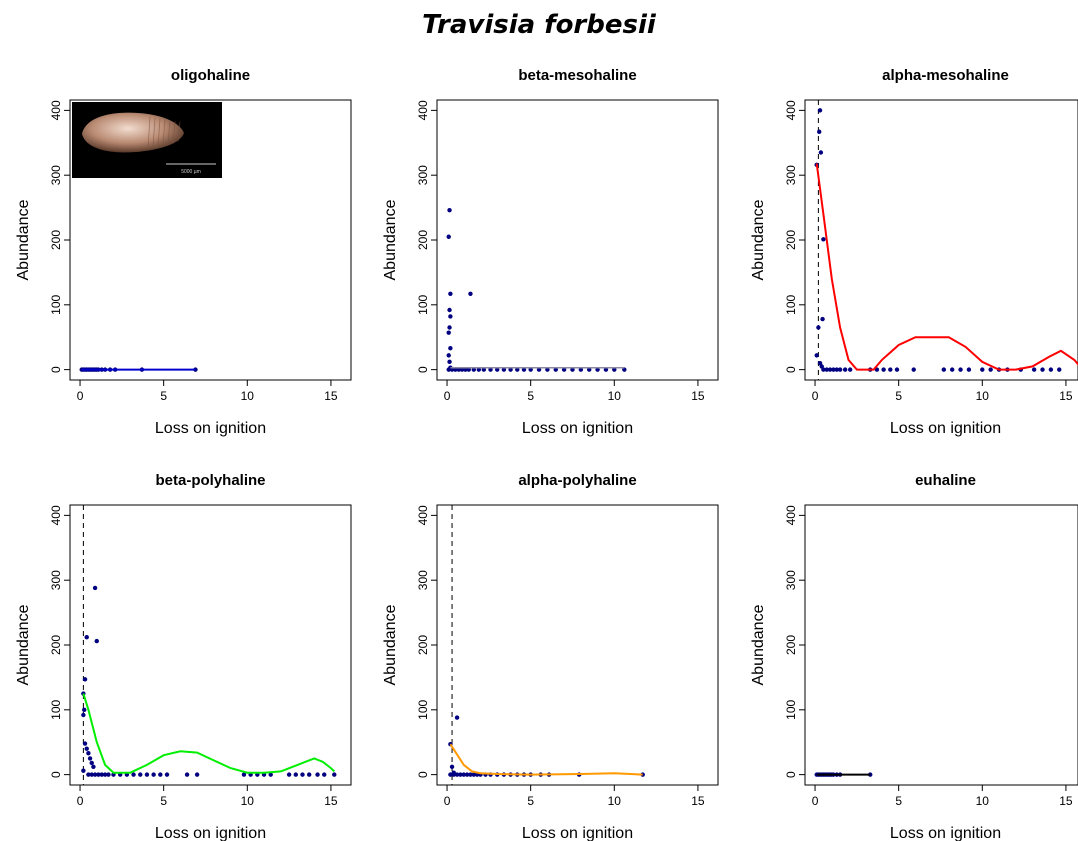 The width and height of the screenshot is (1078, 841). What do you see at coordinates (539, 25) in the screenshot?
I see `figure-title: Travisia forbesii` at bounding box center [539, 25].